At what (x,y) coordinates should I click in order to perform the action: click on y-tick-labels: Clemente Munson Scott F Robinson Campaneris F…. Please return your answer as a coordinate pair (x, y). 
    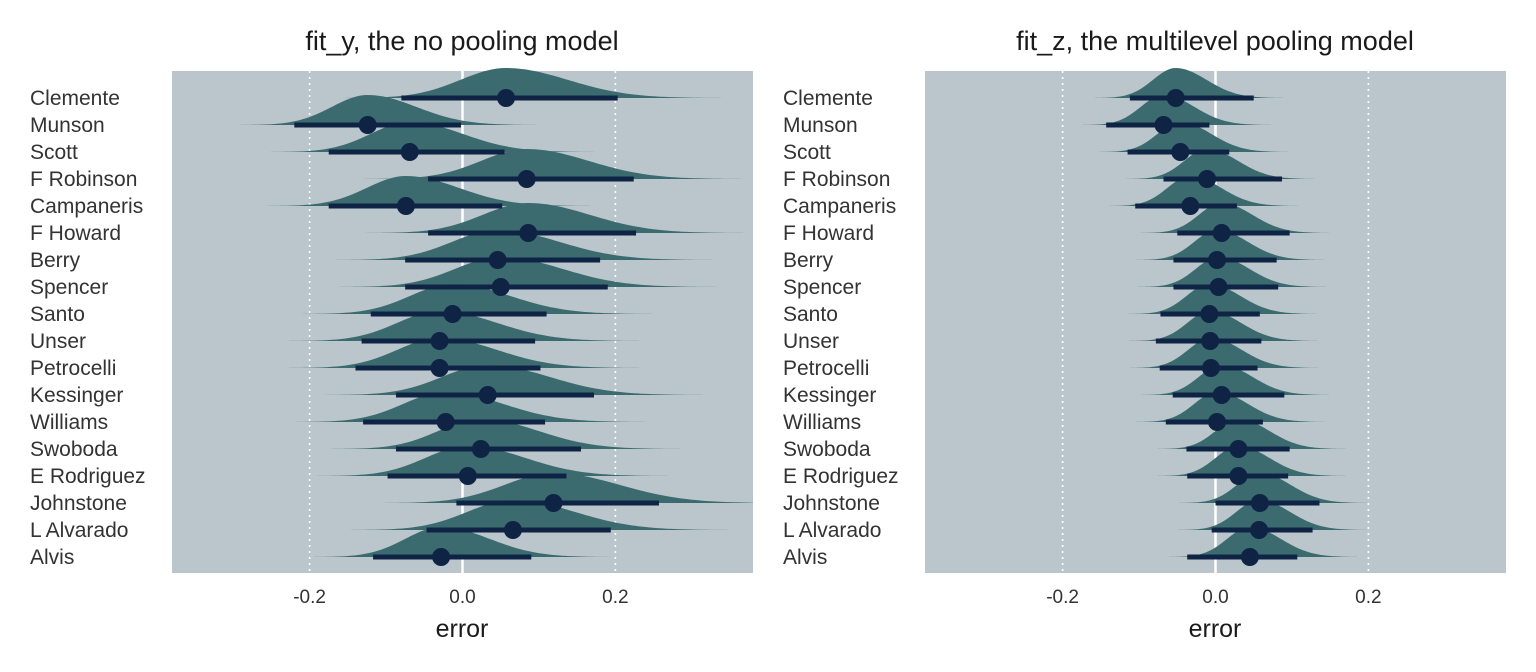
    Looking at the image, I should click on (841, 328).